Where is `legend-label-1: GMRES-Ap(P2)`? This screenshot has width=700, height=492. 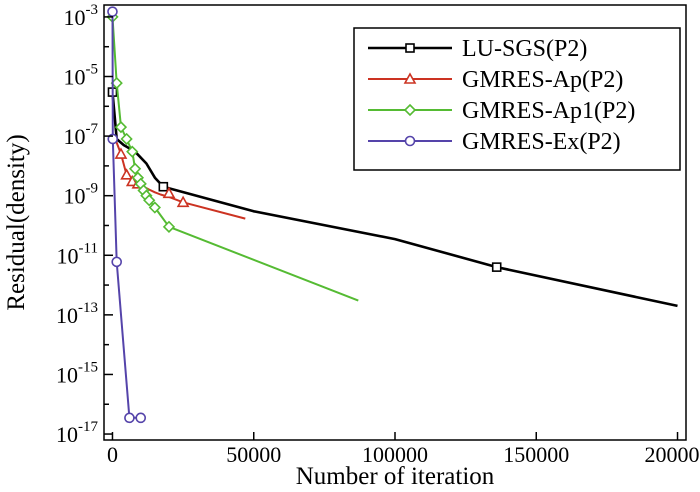 legend-label-1: GMRES-Ap(P2) is located at coordinates (542, 80).